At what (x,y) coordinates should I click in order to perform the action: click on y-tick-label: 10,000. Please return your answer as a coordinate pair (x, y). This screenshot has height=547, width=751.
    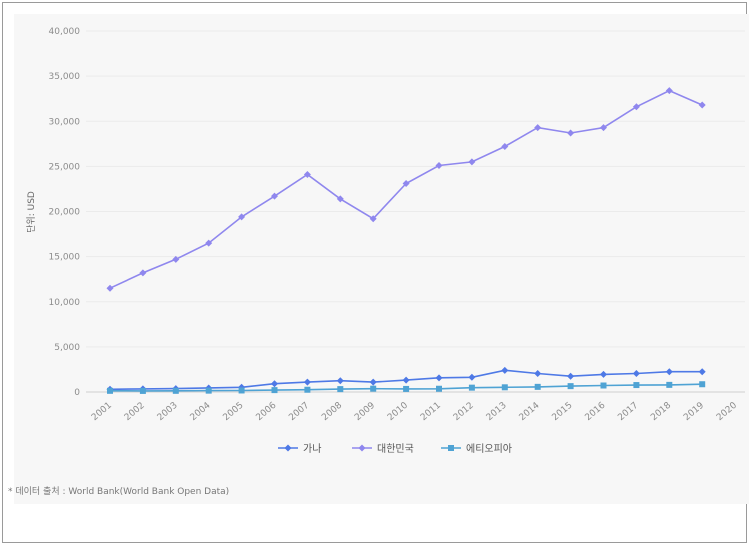
    Looking at the image, I should click on (65, 303).